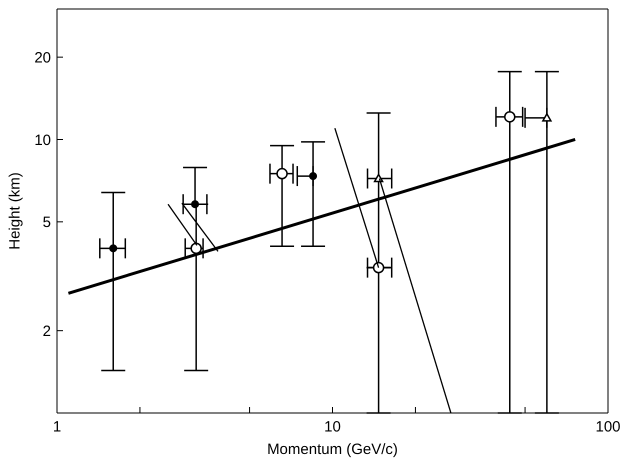 The width and height of the screenshot is (626, 461). What do you see at coordinates (42, 140) in the screenshot?
I see `y-tick-label: 10` at bounding box center [42, 140].